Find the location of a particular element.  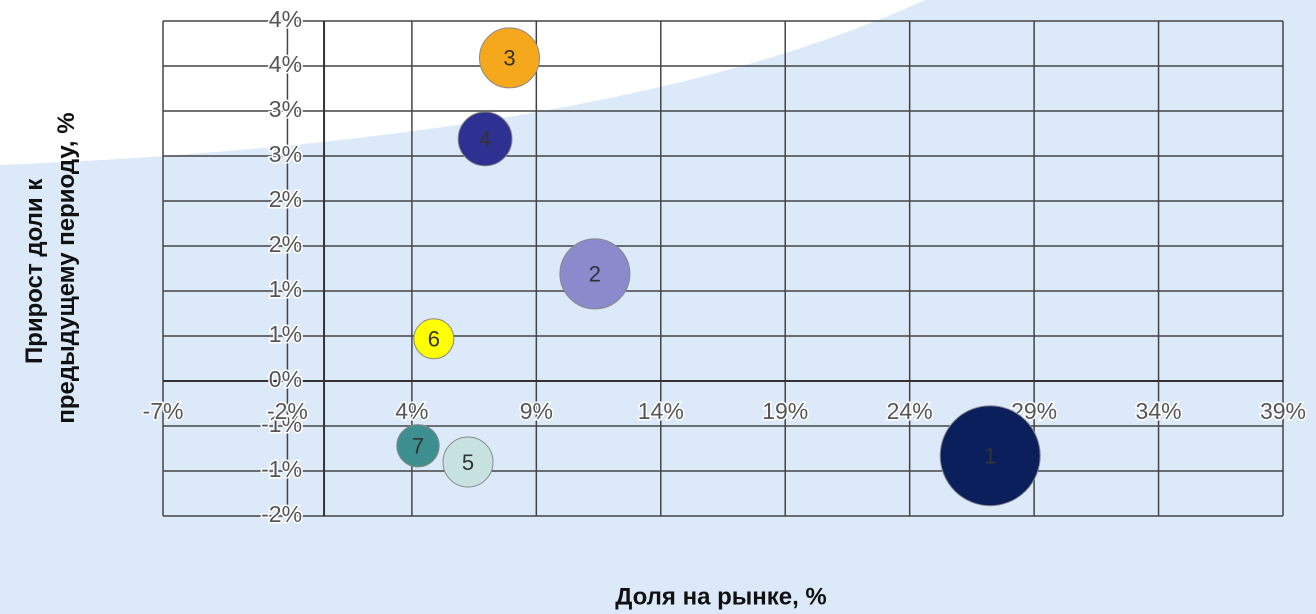

bubble-label: 5 is located at coordinates (468, 462).